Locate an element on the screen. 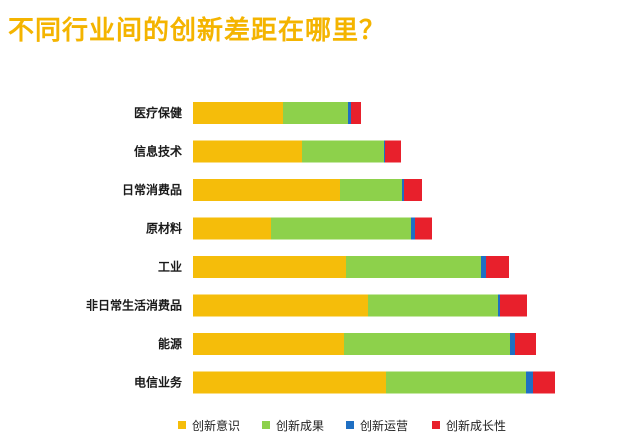 This screenshot has width=640, height=445. category-label: 能源 is located at coordinates (170, 343).